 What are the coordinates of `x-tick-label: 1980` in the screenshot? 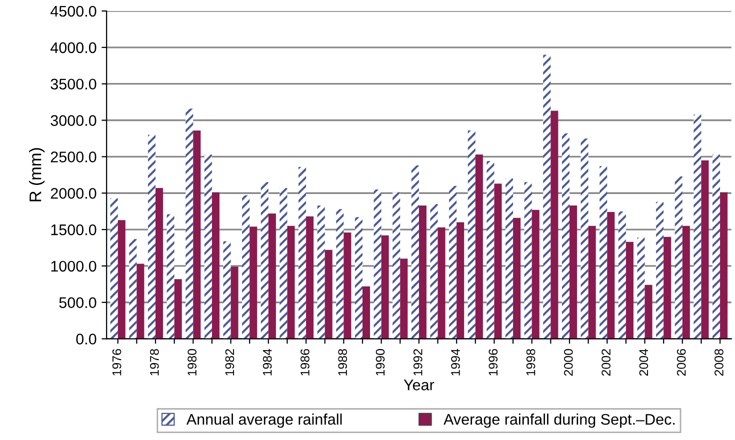 It's located at (192, 362).